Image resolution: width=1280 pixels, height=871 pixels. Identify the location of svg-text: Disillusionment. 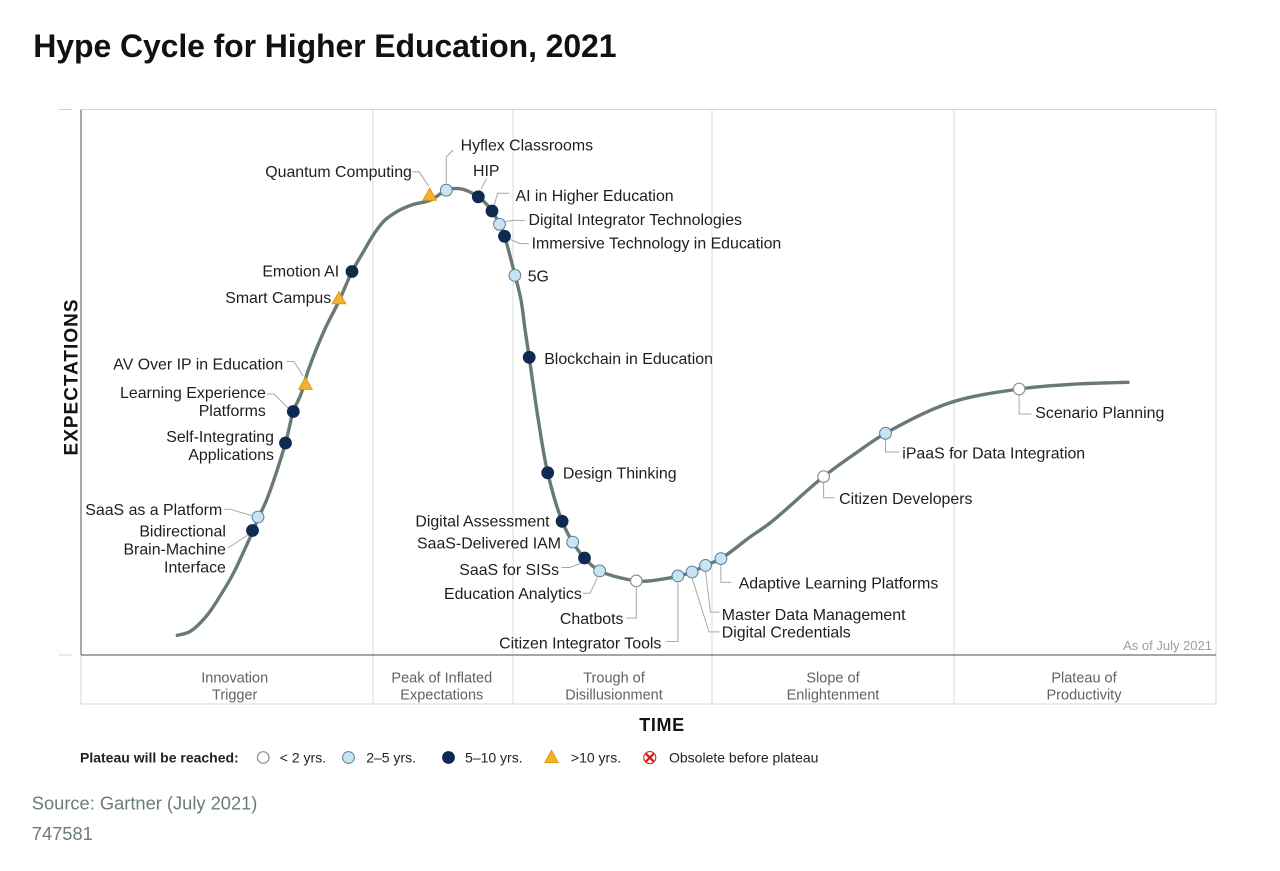
(614, 695).